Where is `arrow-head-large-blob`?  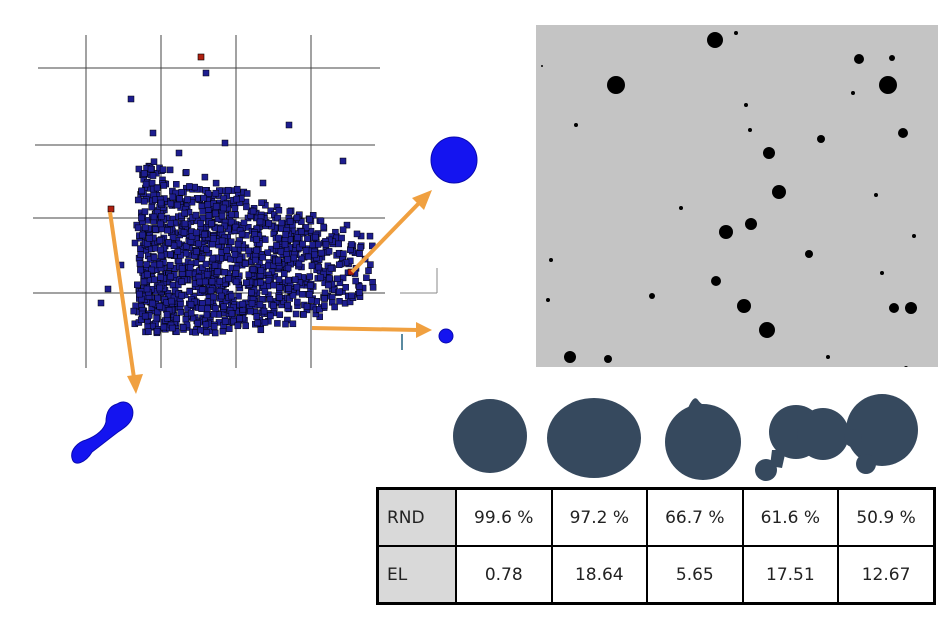 arrow-head-large-blob is located at coordinates (422, 200).